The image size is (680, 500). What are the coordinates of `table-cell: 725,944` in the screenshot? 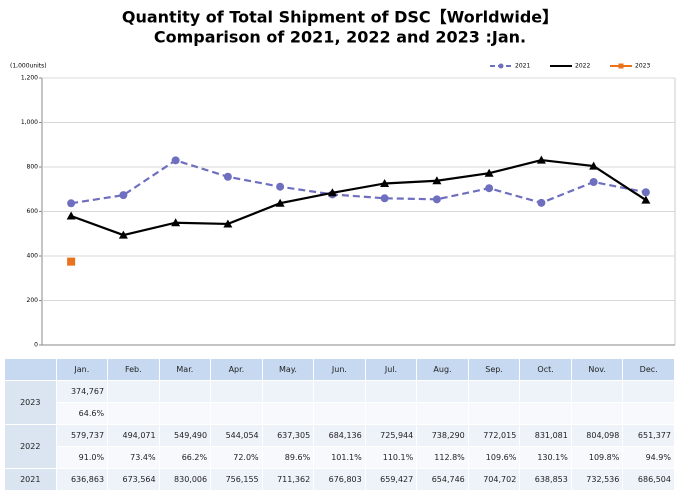 It's located at (391, 435).